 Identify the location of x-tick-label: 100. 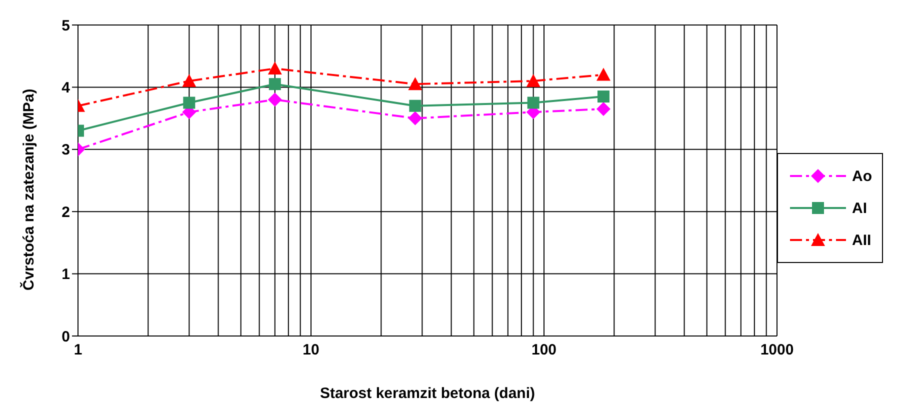
(544, 350).